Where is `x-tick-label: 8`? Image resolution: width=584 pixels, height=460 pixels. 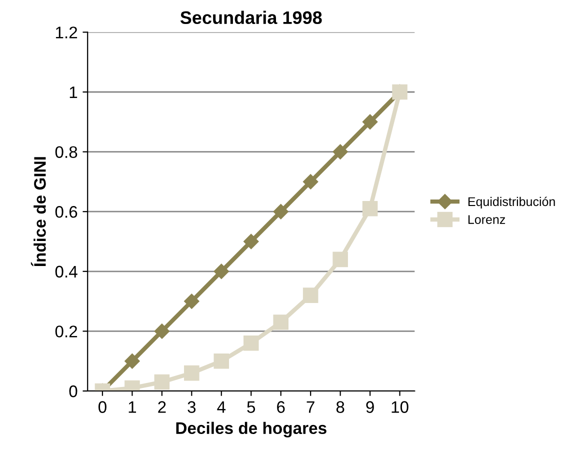
x-tick-label: 8 is located at coordinates (340, 407).